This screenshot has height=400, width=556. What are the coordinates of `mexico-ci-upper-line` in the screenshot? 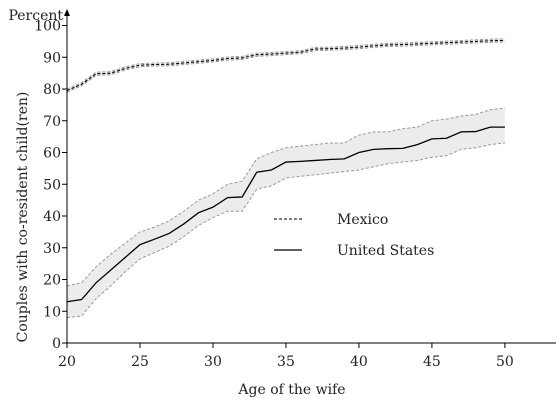 It's located at (285, 64).